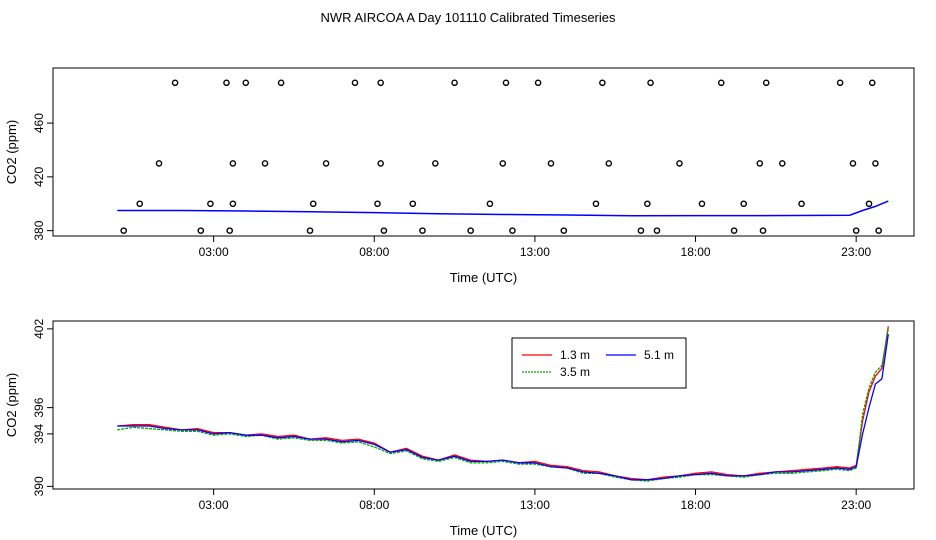 This screenshot has height=540, width=936. Describe the element at coordinates (214, 505) in the screenshot. I see `bottom-x-tick-label: 03:00` at that location.